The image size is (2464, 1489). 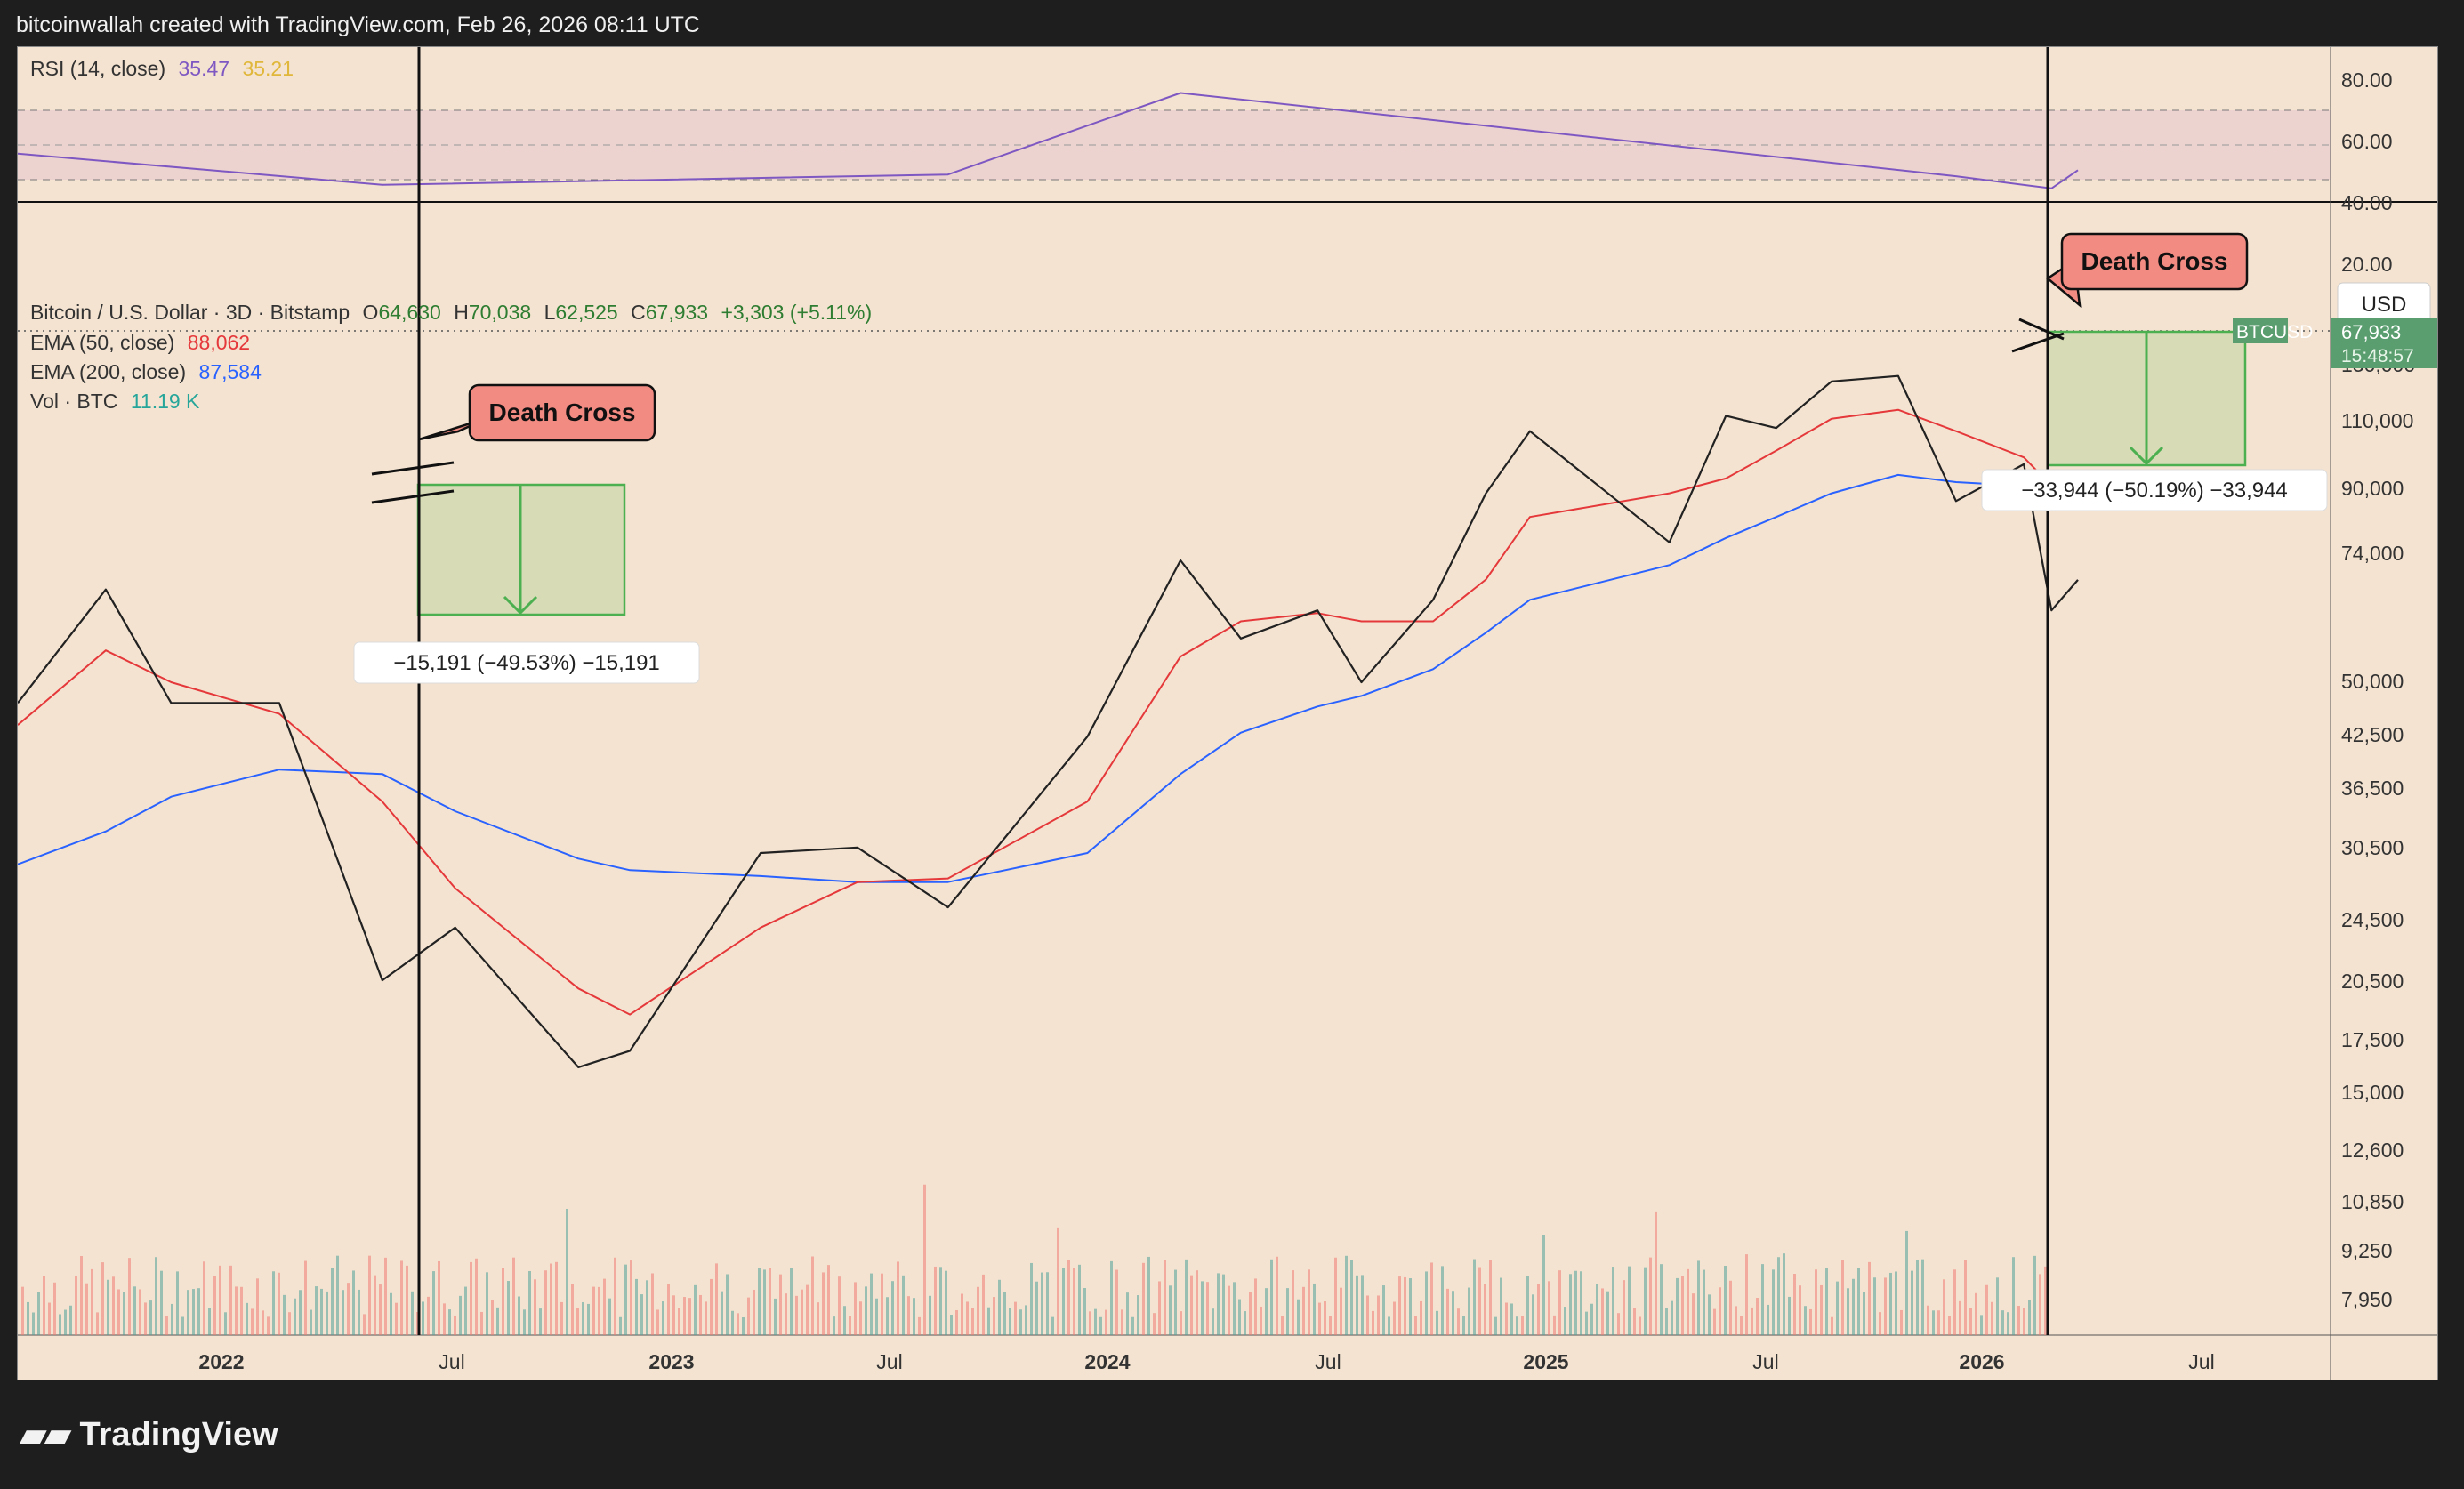 I want to click on trendline-1a, so click(x=413, y=468).